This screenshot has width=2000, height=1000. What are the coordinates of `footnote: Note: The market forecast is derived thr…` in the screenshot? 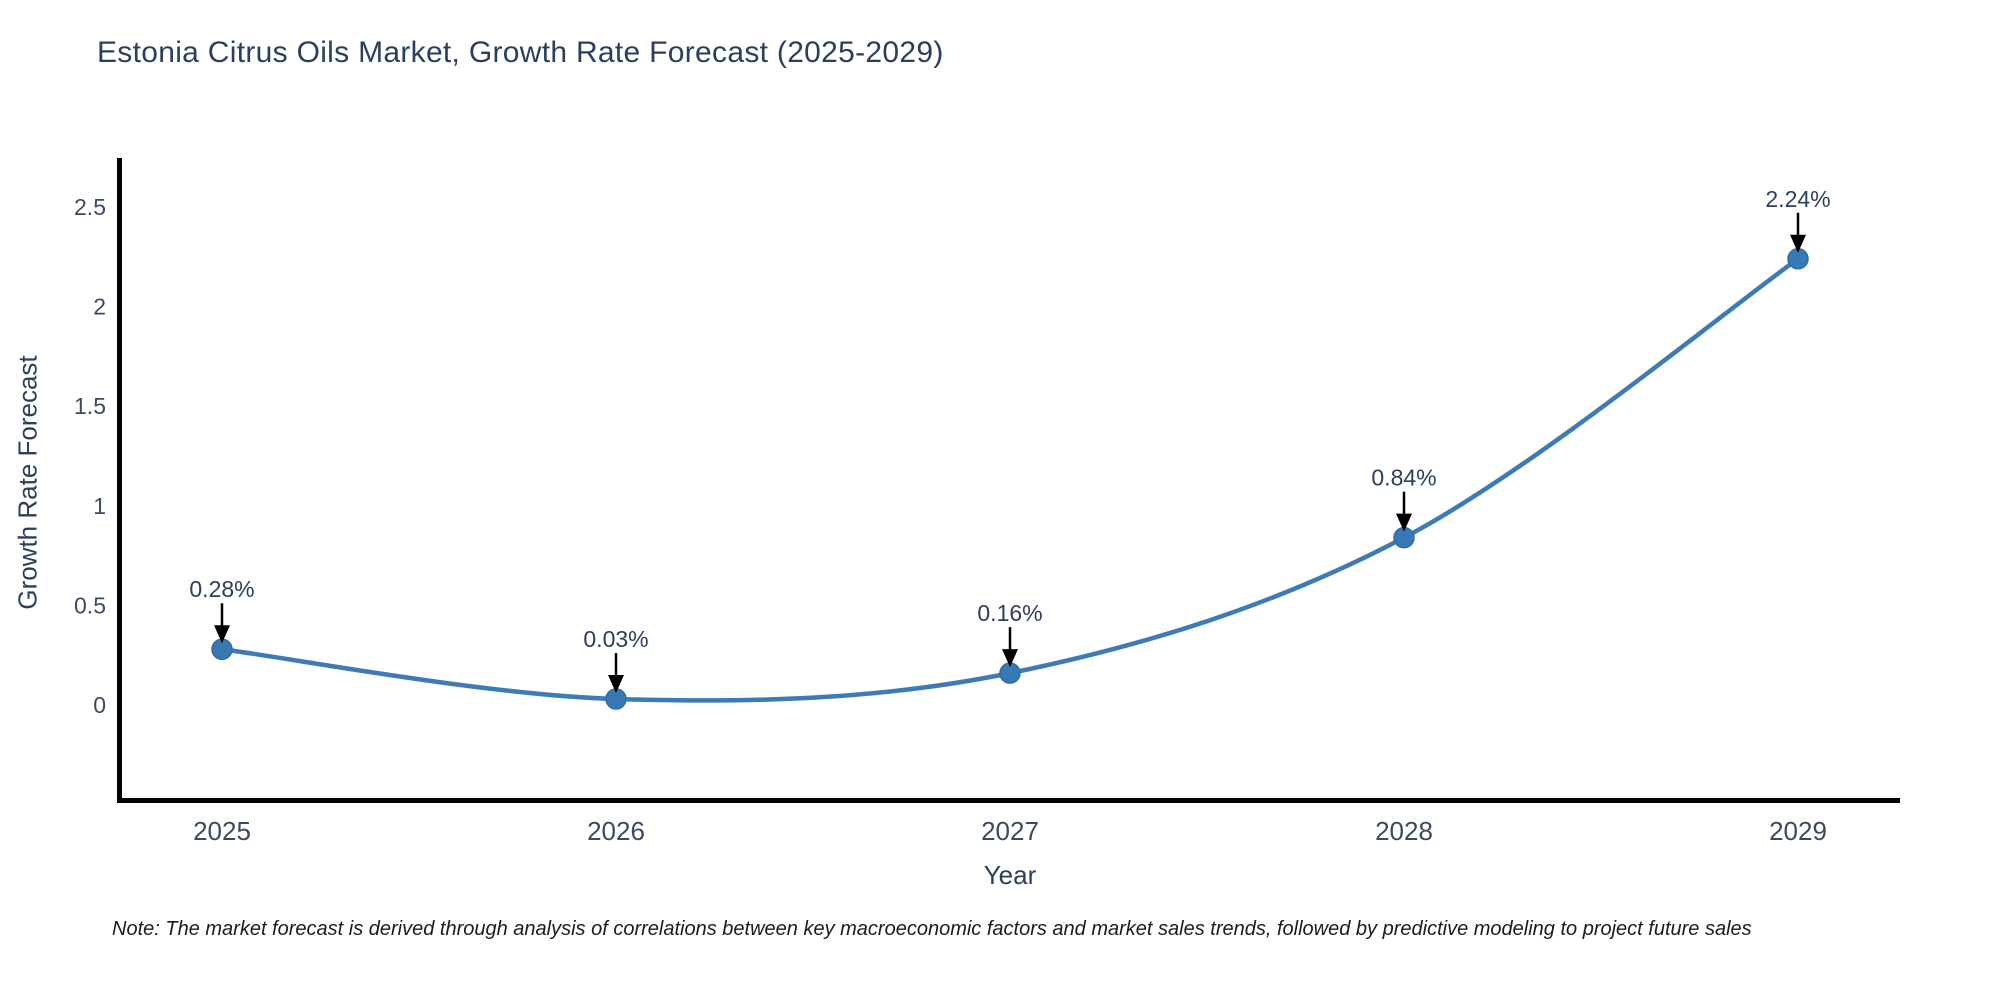 It's located at (932, 929).